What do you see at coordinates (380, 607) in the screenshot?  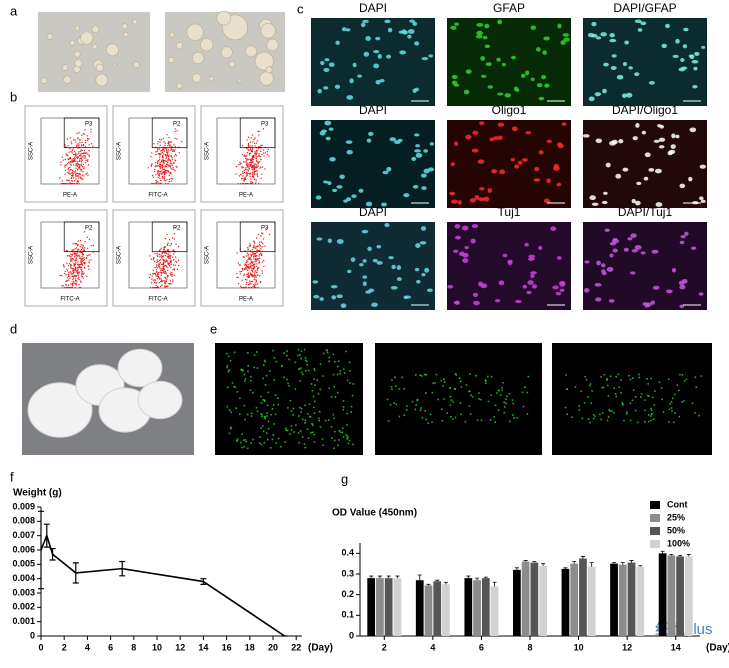 I see `bar` at bounding box center [380, 607].